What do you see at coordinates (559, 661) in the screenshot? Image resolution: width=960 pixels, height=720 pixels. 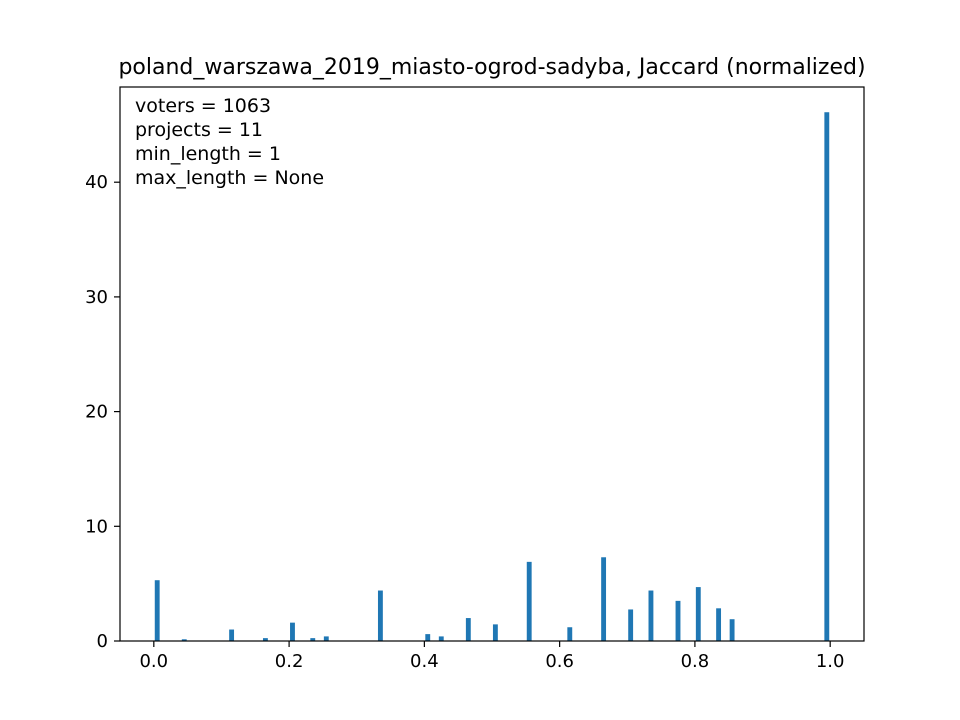 I see `x-tick-label: 0.6` at bounding box center [559, 661].